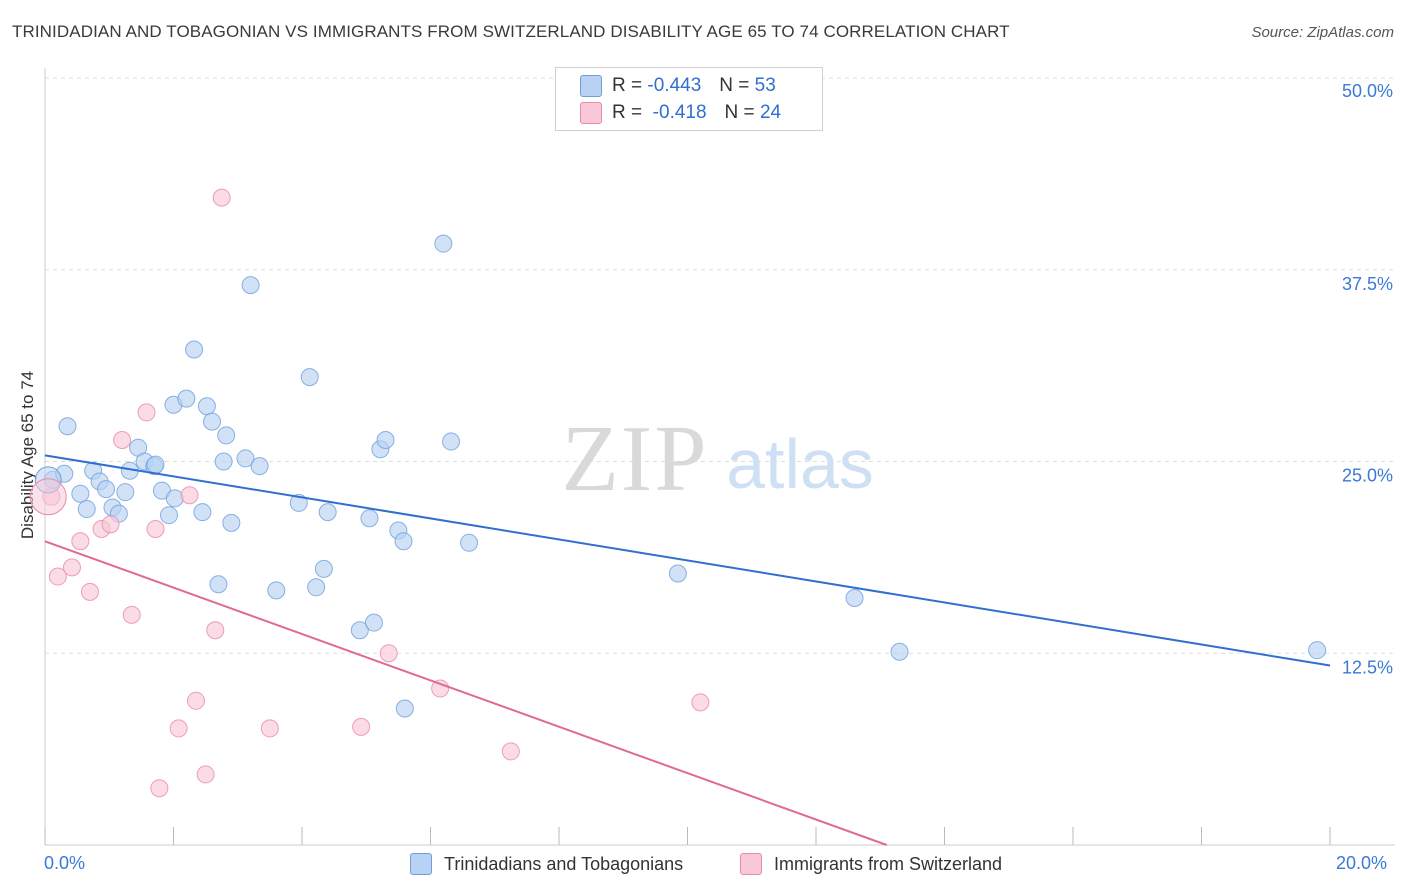 This screenshot has height=892, width=1406. Describe the element at coordinates (674, 85) in the screenshot. I see `legend-r-value: -0.443` at that location.